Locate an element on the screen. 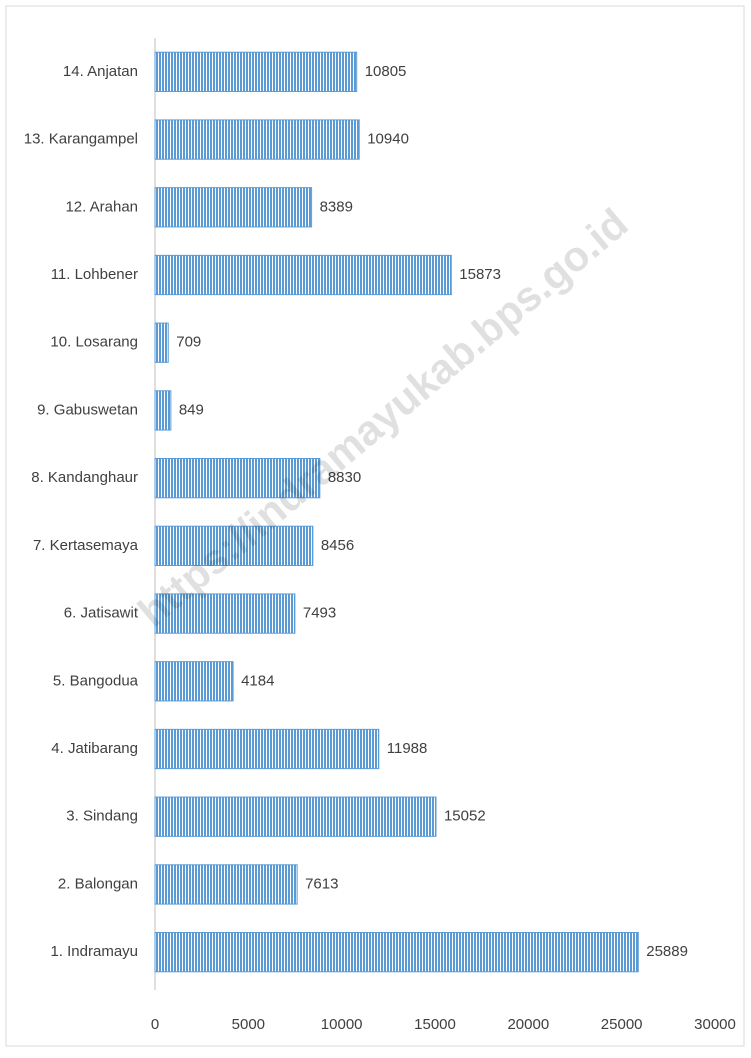 Image resolution: width=751 pixels, height=1058 pixels. value-label: 4184 is located at coordinates (257, 680).